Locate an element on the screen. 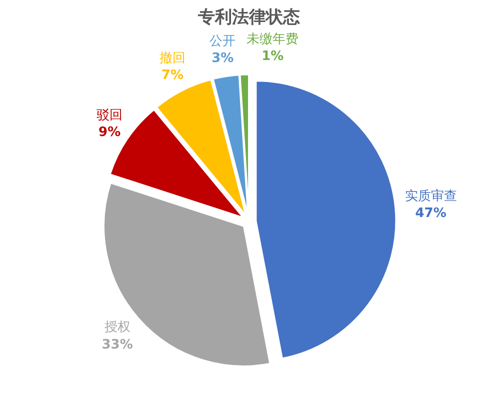 This screenshot has width=497, height=410. data-label: 1% is located at coordinates (273, 56).